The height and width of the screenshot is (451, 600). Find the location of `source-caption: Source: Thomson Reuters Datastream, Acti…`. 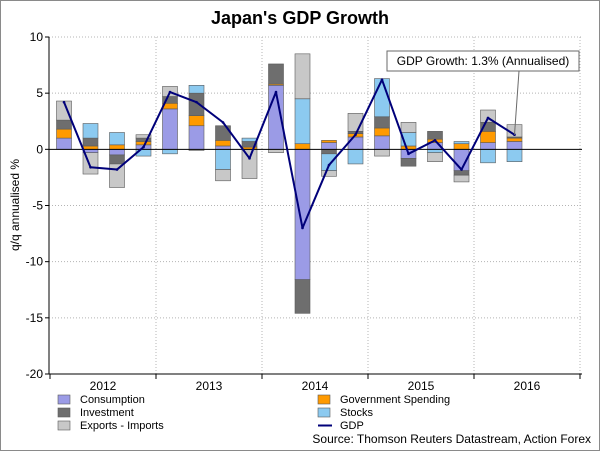

source-caption: Source: Thomson Reuters Datastream, Acti… is located at coordinates (451, 439).